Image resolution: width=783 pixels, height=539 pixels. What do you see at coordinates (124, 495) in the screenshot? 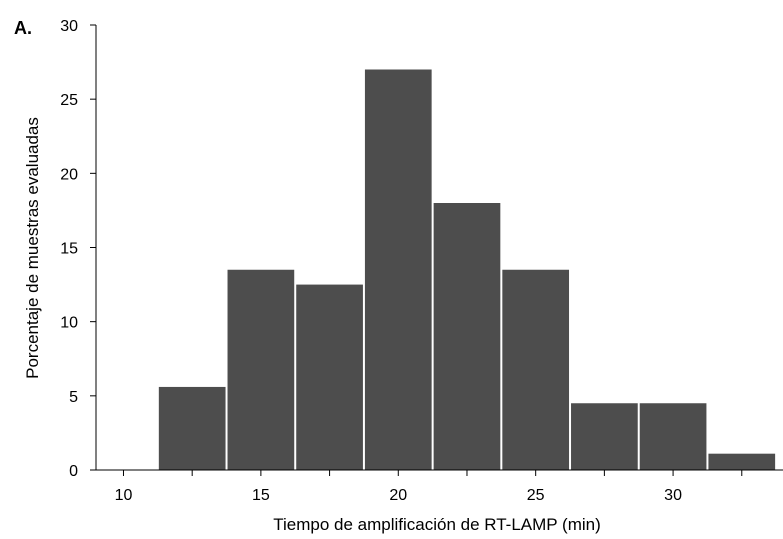
I see `x-tick-label: 10` at bounding box center [124, 495].